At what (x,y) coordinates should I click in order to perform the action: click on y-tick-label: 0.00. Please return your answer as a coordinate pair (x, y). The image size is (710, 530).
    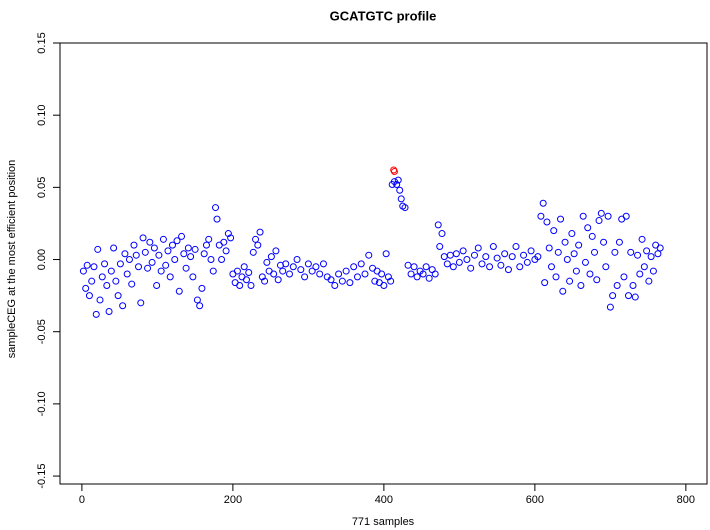
    Looking at the image, I should click on (42, 259).